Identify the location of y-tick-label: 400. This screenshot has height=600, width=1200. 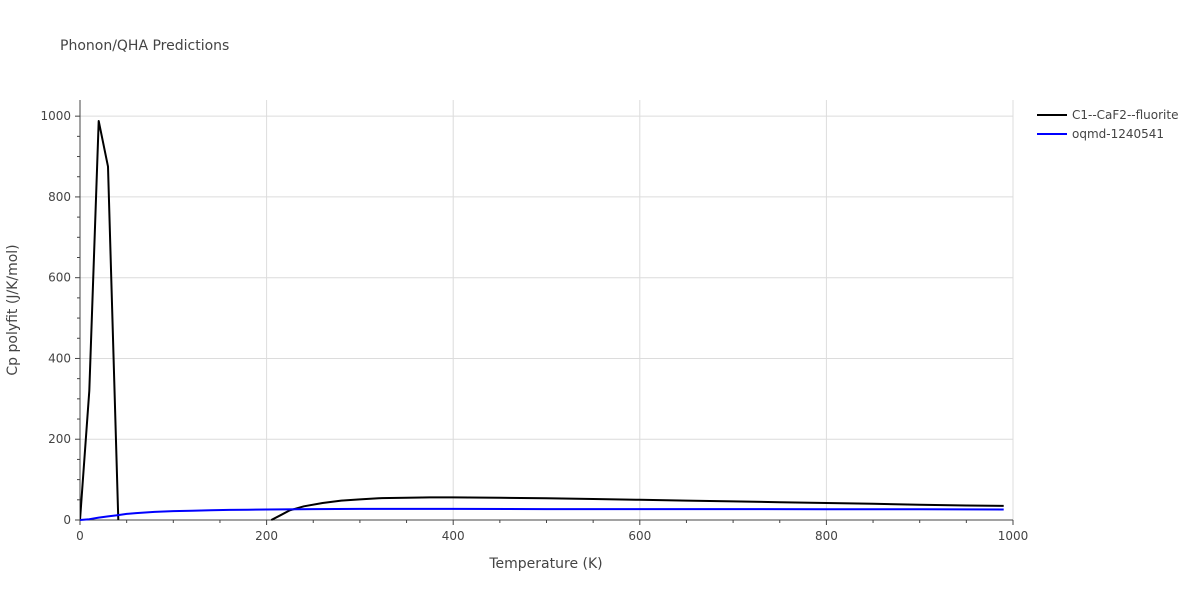
(59, 358).